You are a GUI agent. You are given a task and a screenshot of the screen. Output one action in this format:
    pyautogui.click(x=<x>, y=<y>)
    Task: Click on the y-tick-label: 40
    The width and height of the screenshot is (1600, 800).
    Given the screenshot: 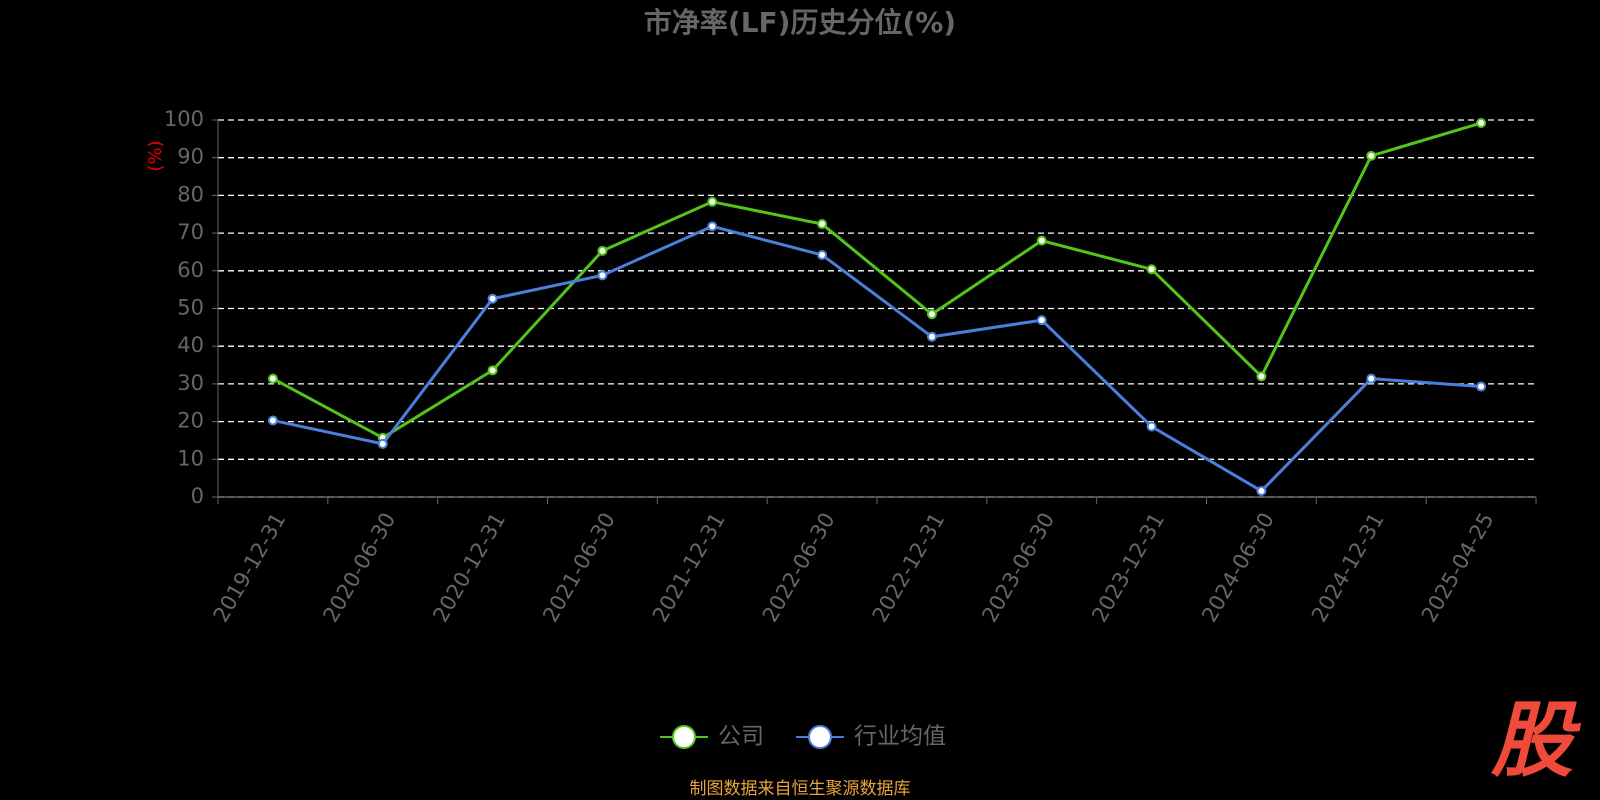 What is the action you would take?
    pyautogui.click(x=190, y=345)
    